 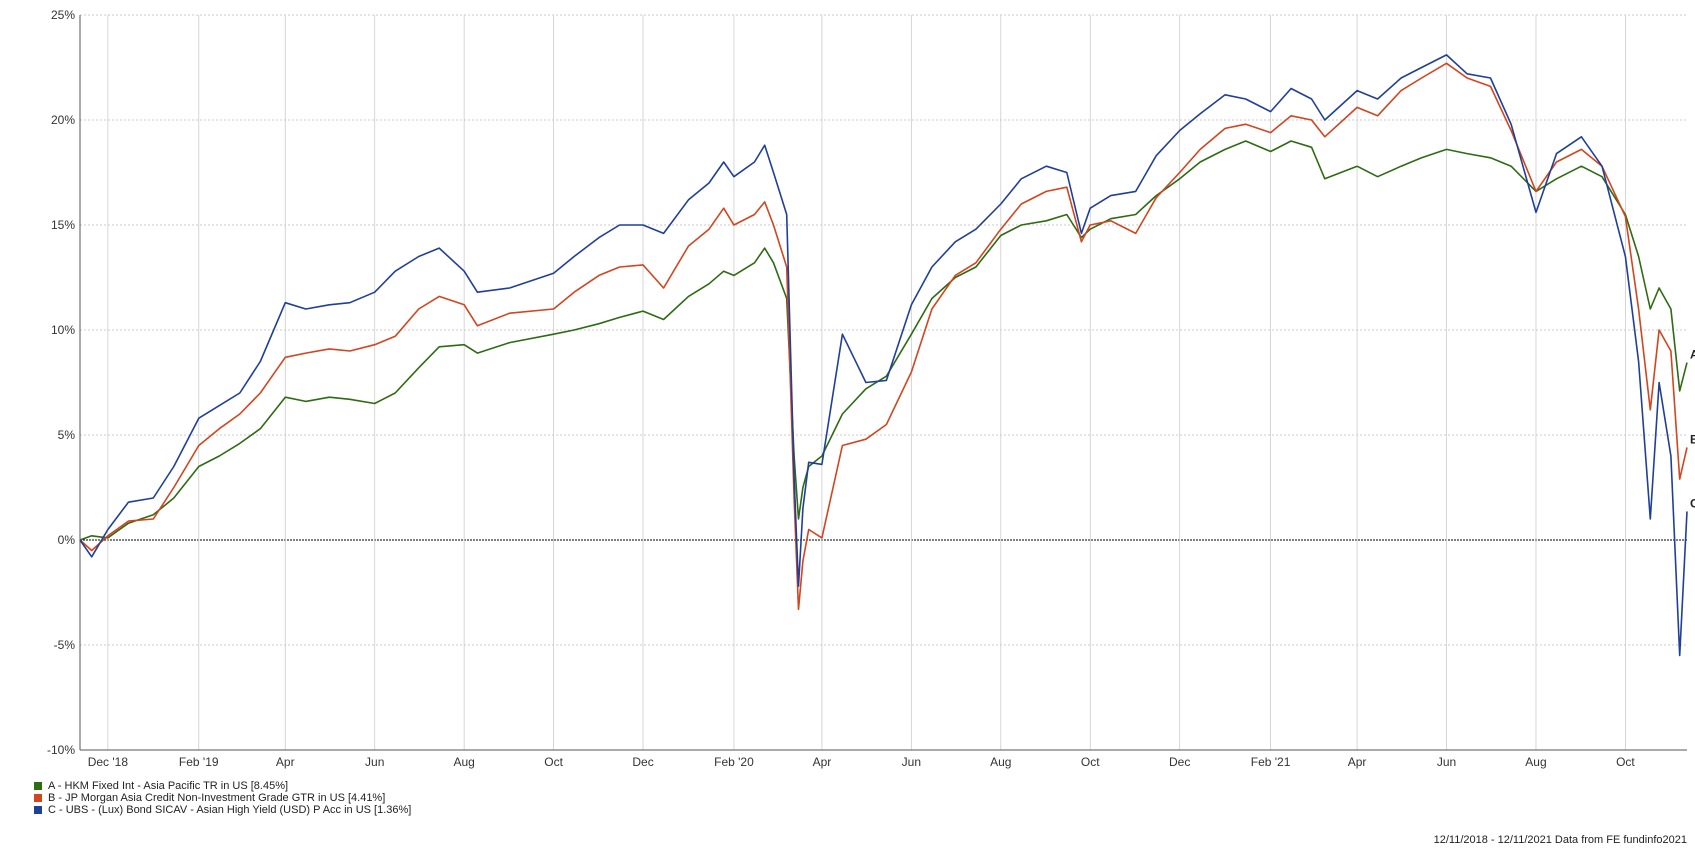 What do you see at coordinates (38, 798) in the screenshot?
I see `legend-swatch-b` at bounding box center [38, 798].